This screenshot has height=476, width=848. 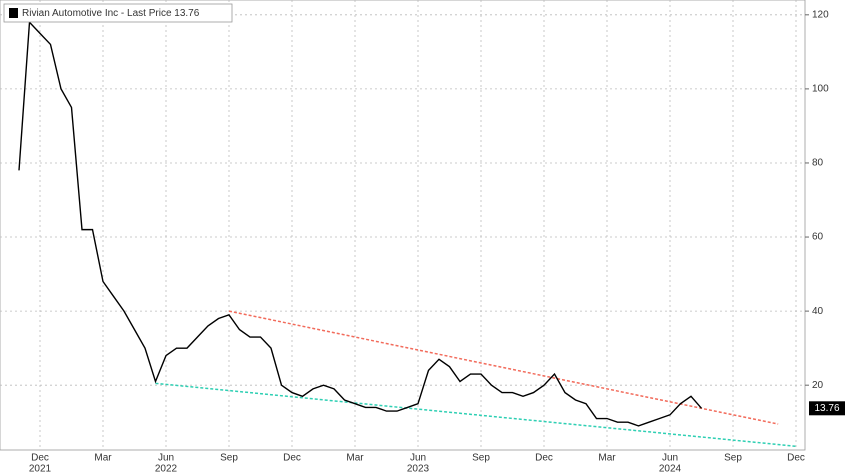 I want to click on legend-swatch, so click(x=13, y=13).